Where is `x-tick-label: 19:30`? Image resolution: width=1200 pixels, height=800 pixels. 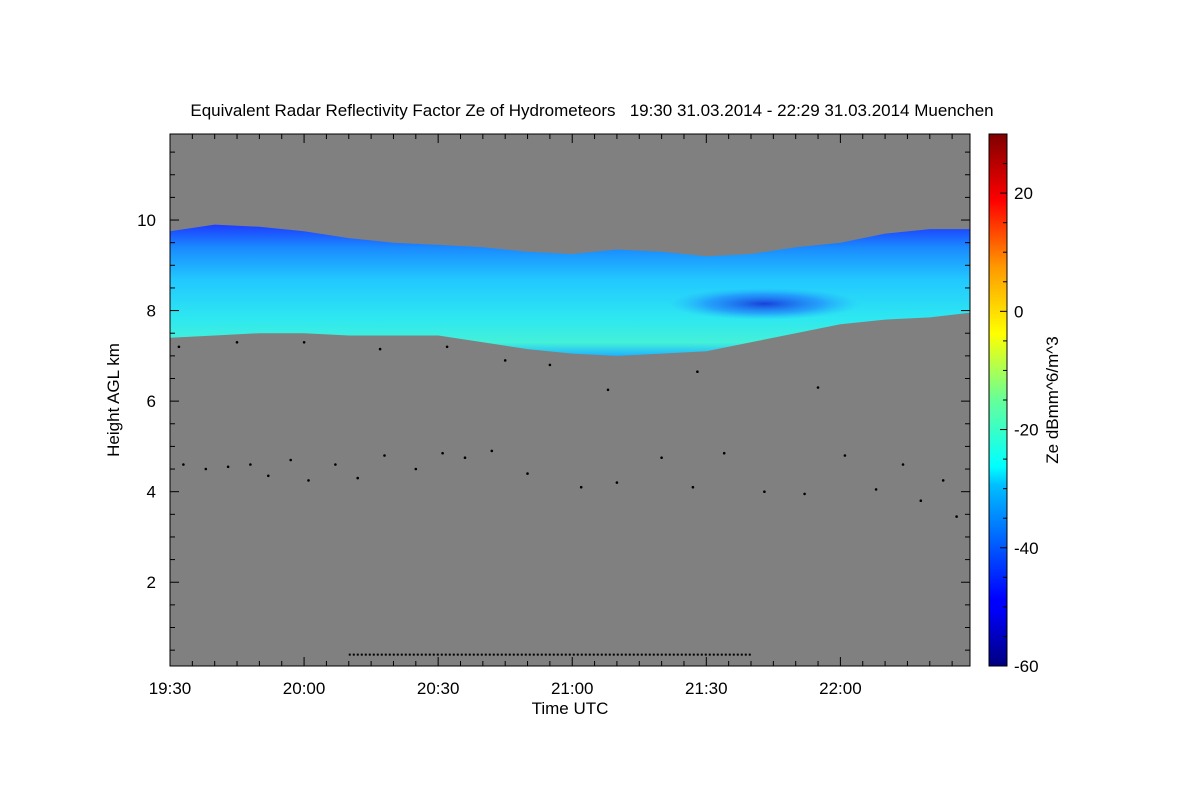
x-tick-label: 19:30 is located at coordinates (170, 688).